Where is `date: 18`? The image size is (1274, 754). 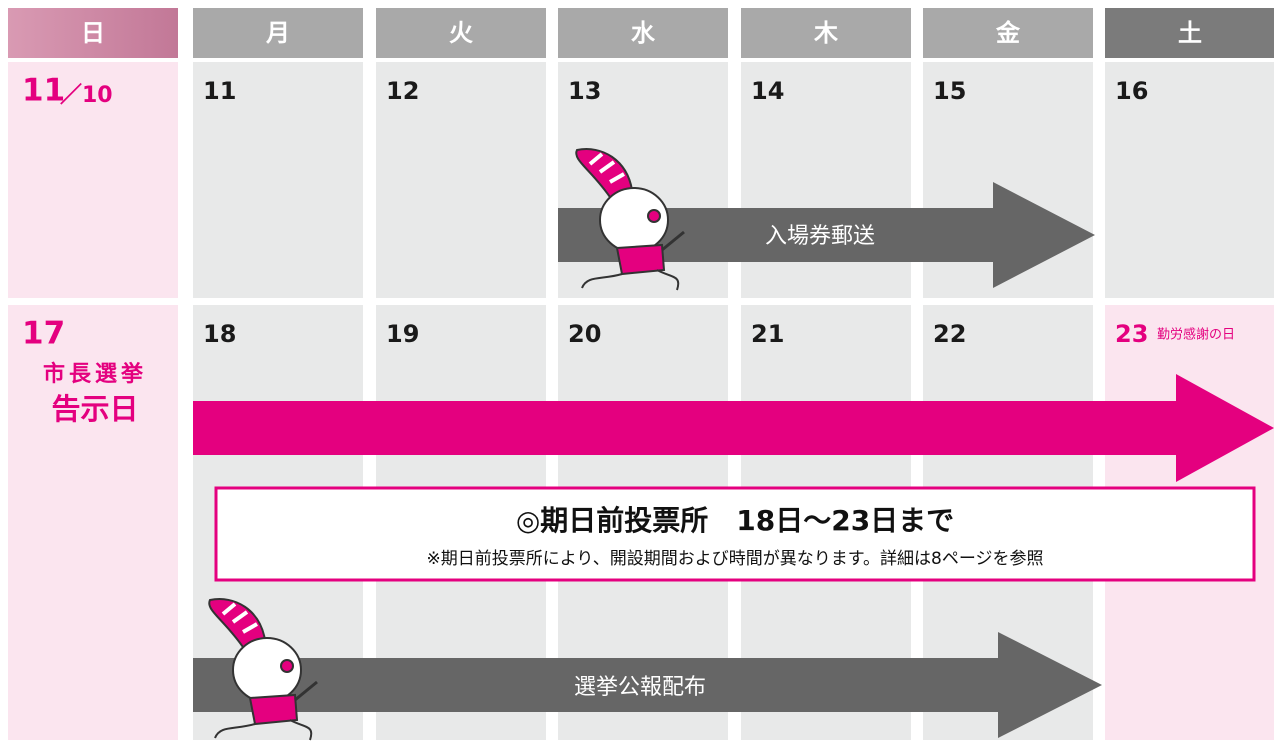
date: 18 is located at coordinates (219, 334).